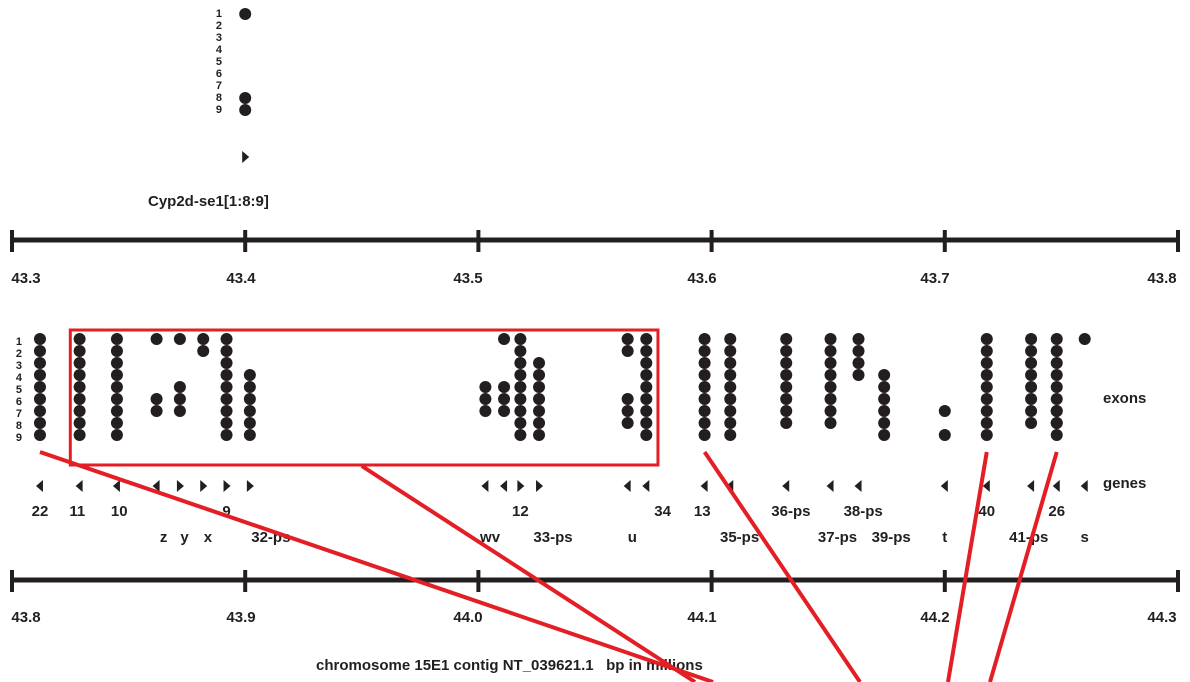 The image size is (1190, 682). I want to click on exon-number-1: 1, so click(219, 14).